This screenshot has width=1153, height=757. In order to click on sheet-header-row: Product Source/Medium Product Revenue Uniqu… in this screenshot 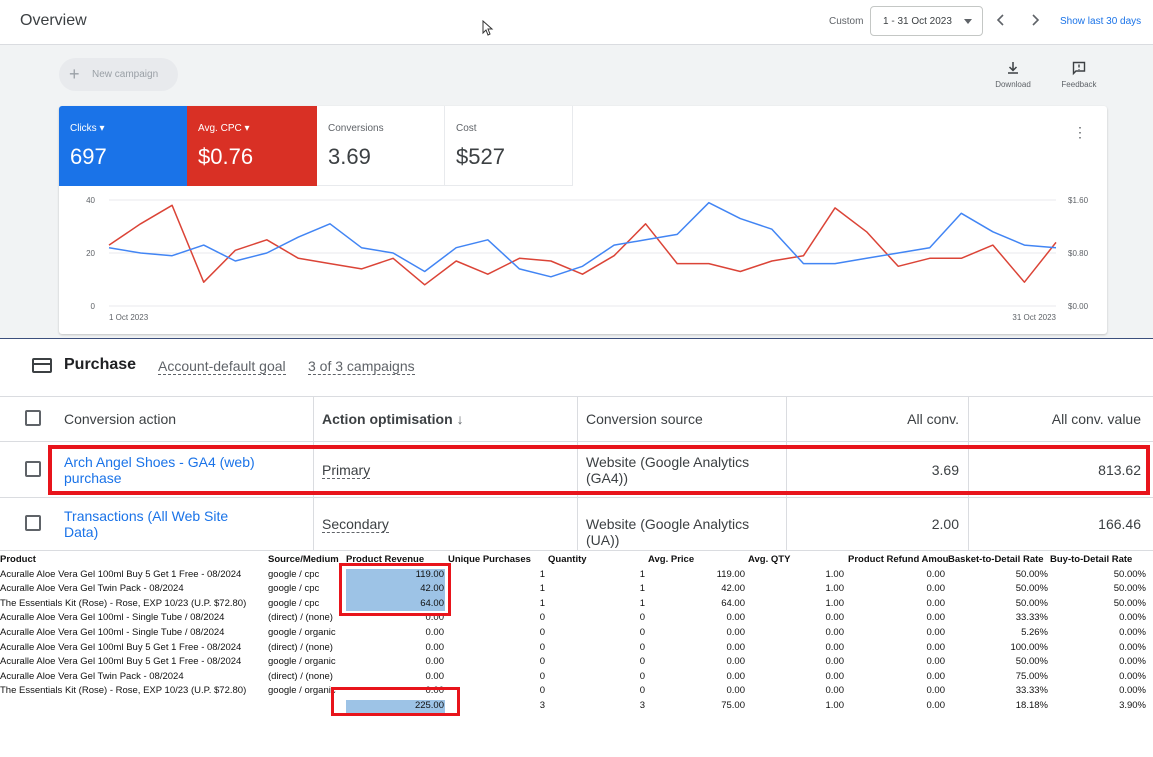, I will do `click(576, 560)`.